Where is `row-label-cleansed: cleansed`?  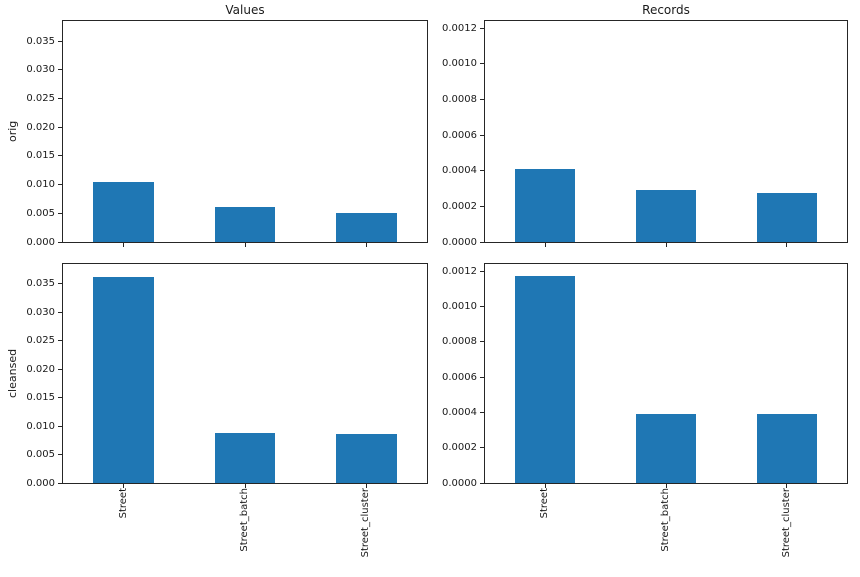
row-label-cleansed: cleansed is located at coordinates (12, 373).